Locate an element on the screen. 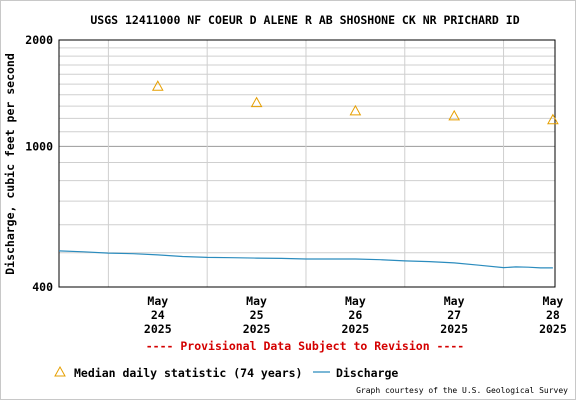  discharge-line is located at coordinates (305, 259).